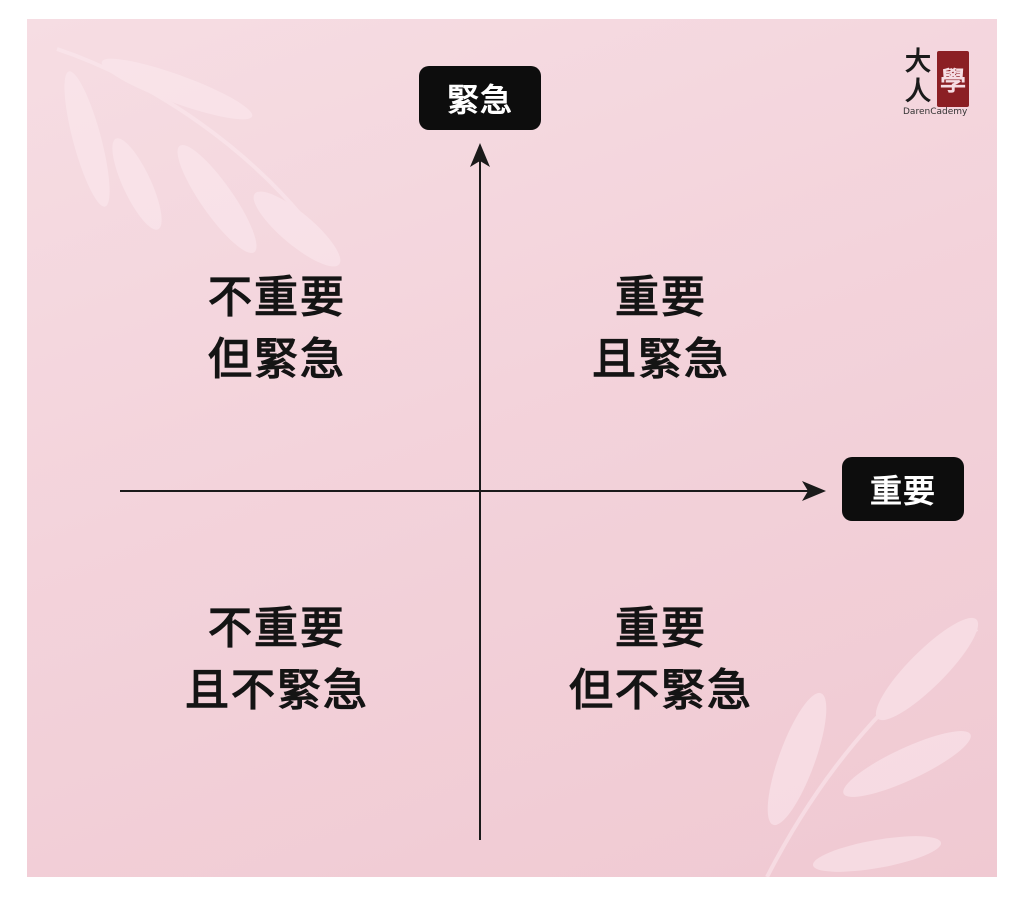  Describe the element at coordinates (661, 329) in the screenshot. I see `quadrant-top-right: 重要 且緊急` at that location.